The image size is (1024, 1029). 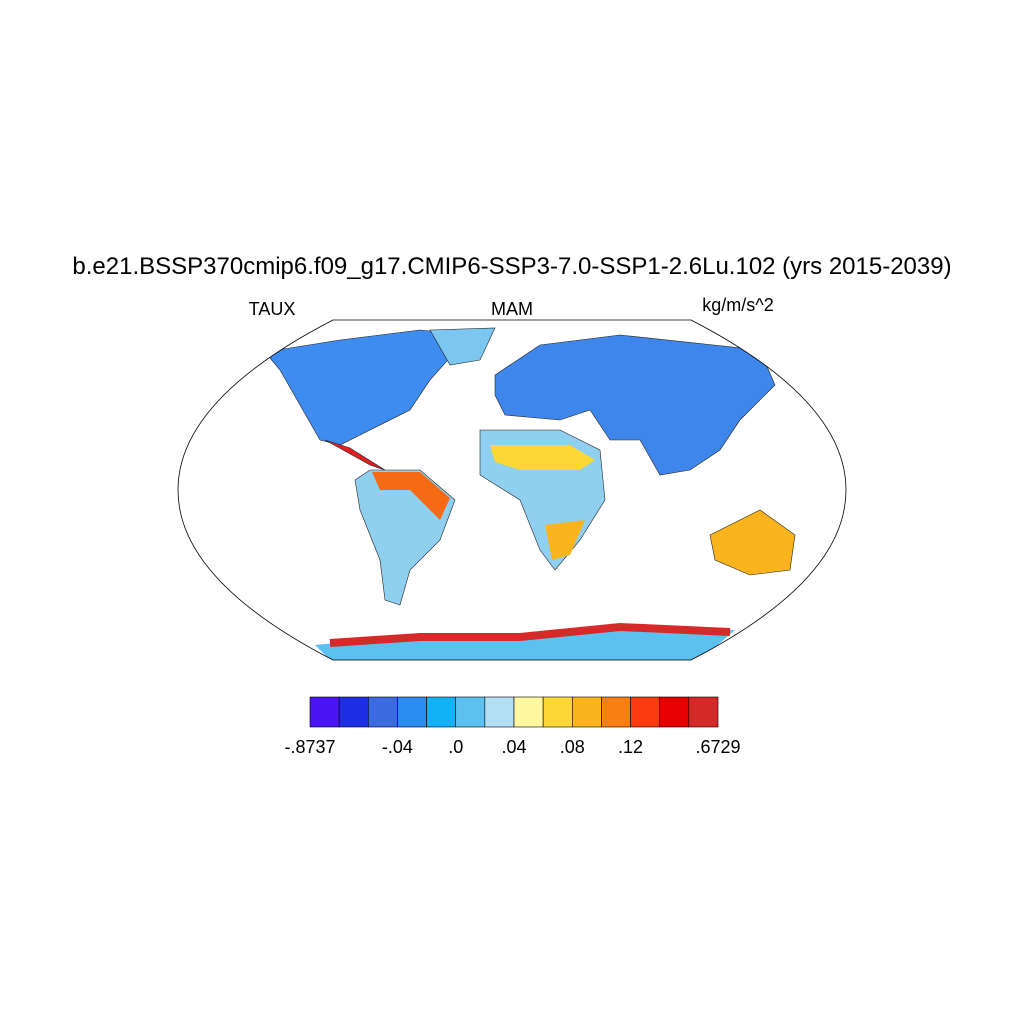 I want to click on colorbar-label: .6729, so click(x=717, y=747).